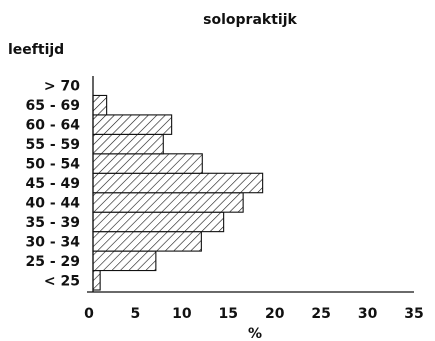 This screenshot has width=435, height=341. I want to click on y-tick-label: 30 - 34, so click(52, 242).